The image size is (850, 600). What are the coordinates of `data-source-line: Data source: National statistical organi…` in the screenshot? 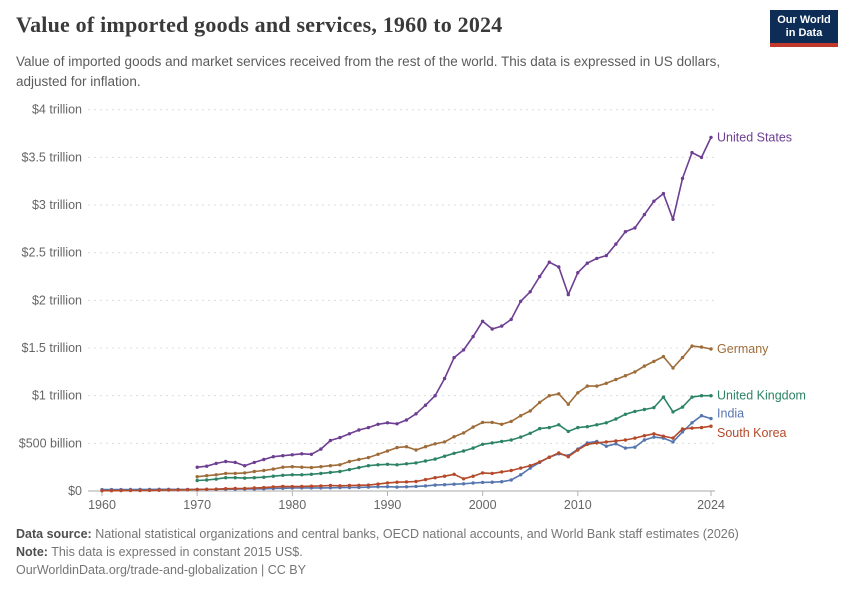 It's located at (426, 534).